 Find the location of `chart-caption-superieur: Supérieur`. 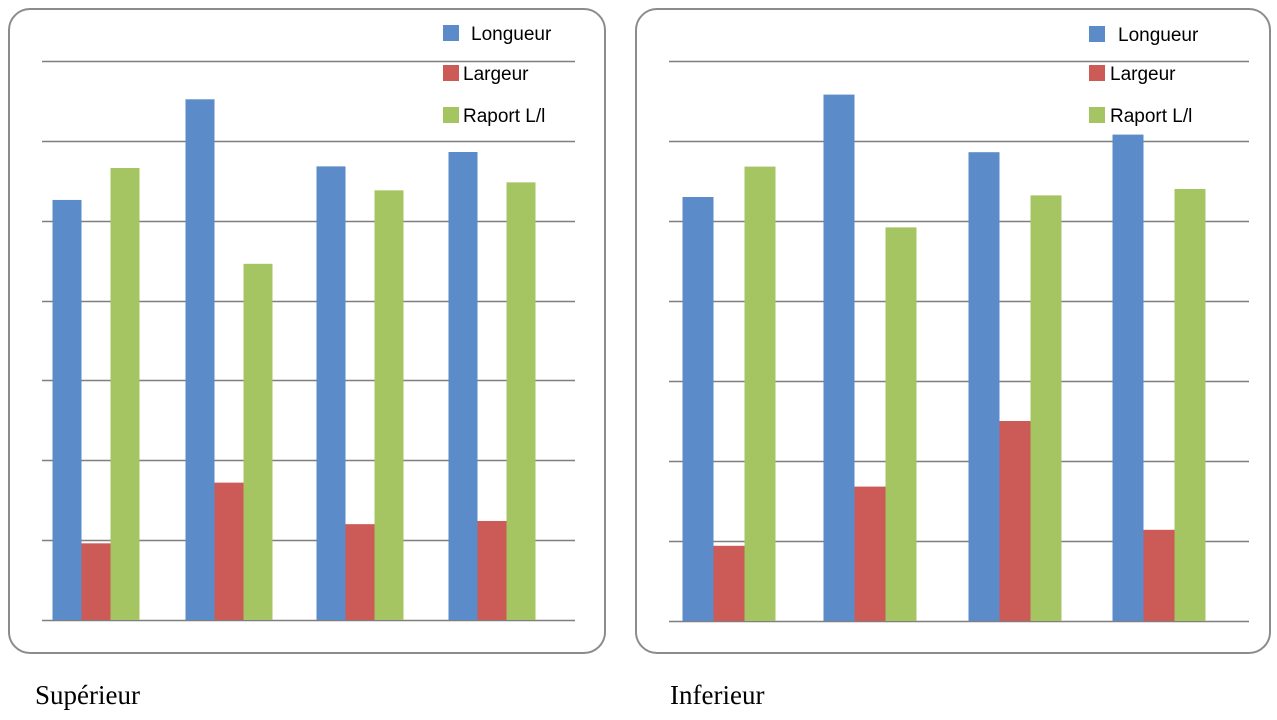

chart-caption-superieur: Supérieur is located at coordinates (87, 695).